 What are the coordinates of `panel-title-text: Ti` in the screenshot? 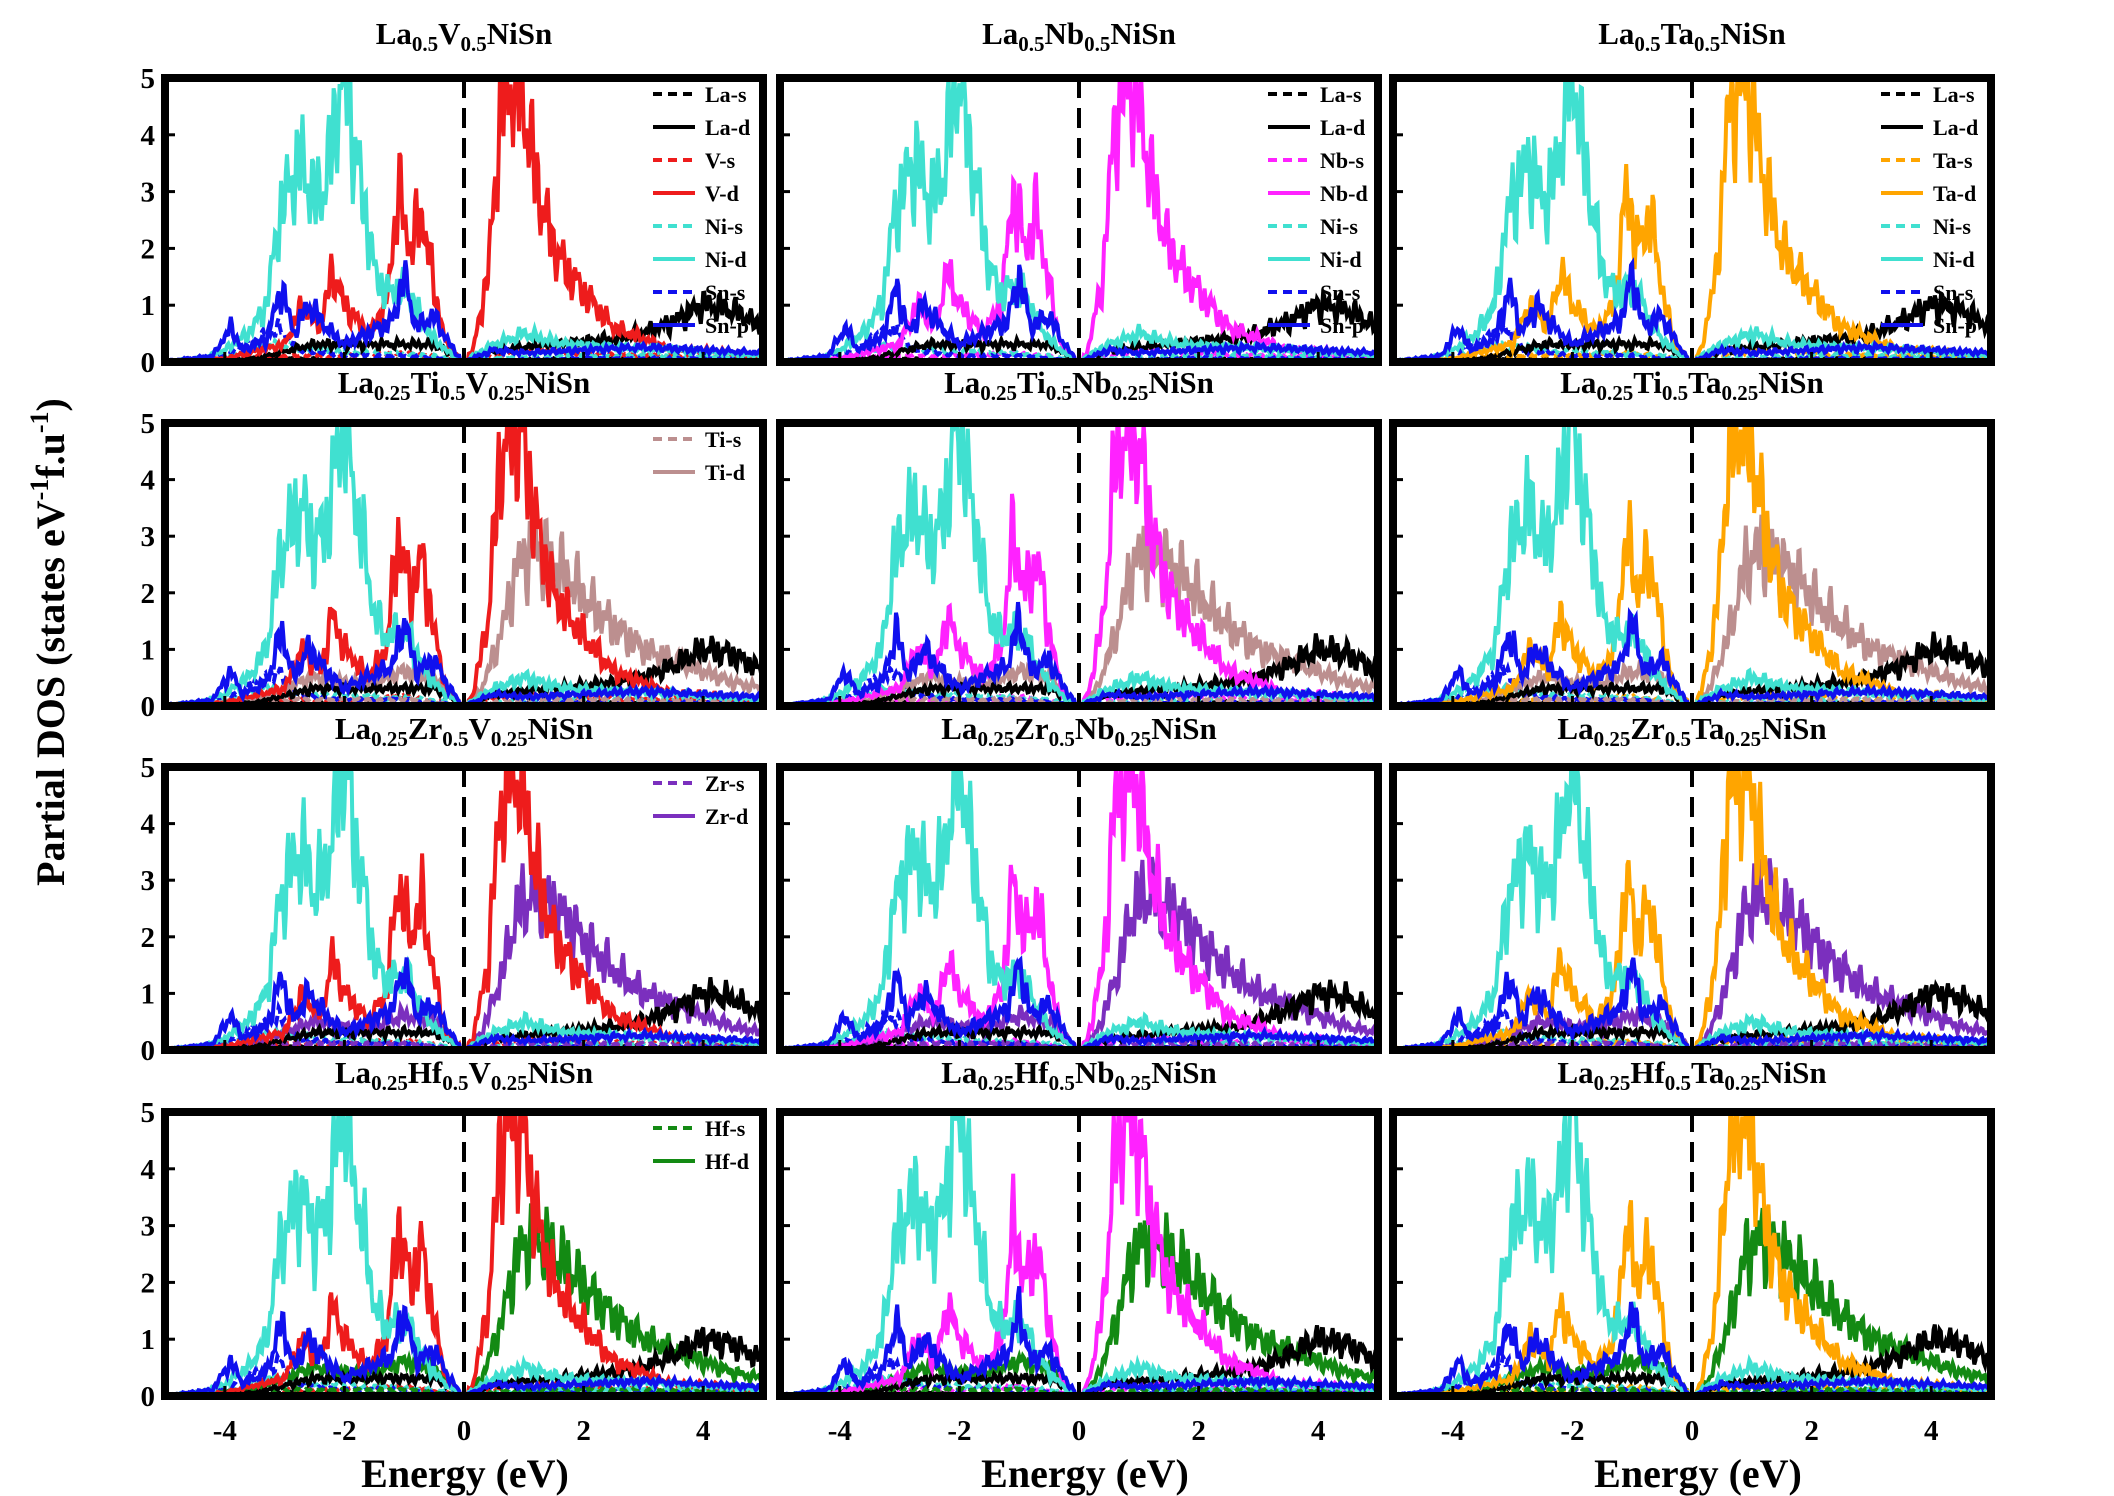 It's located at (1647, 382).